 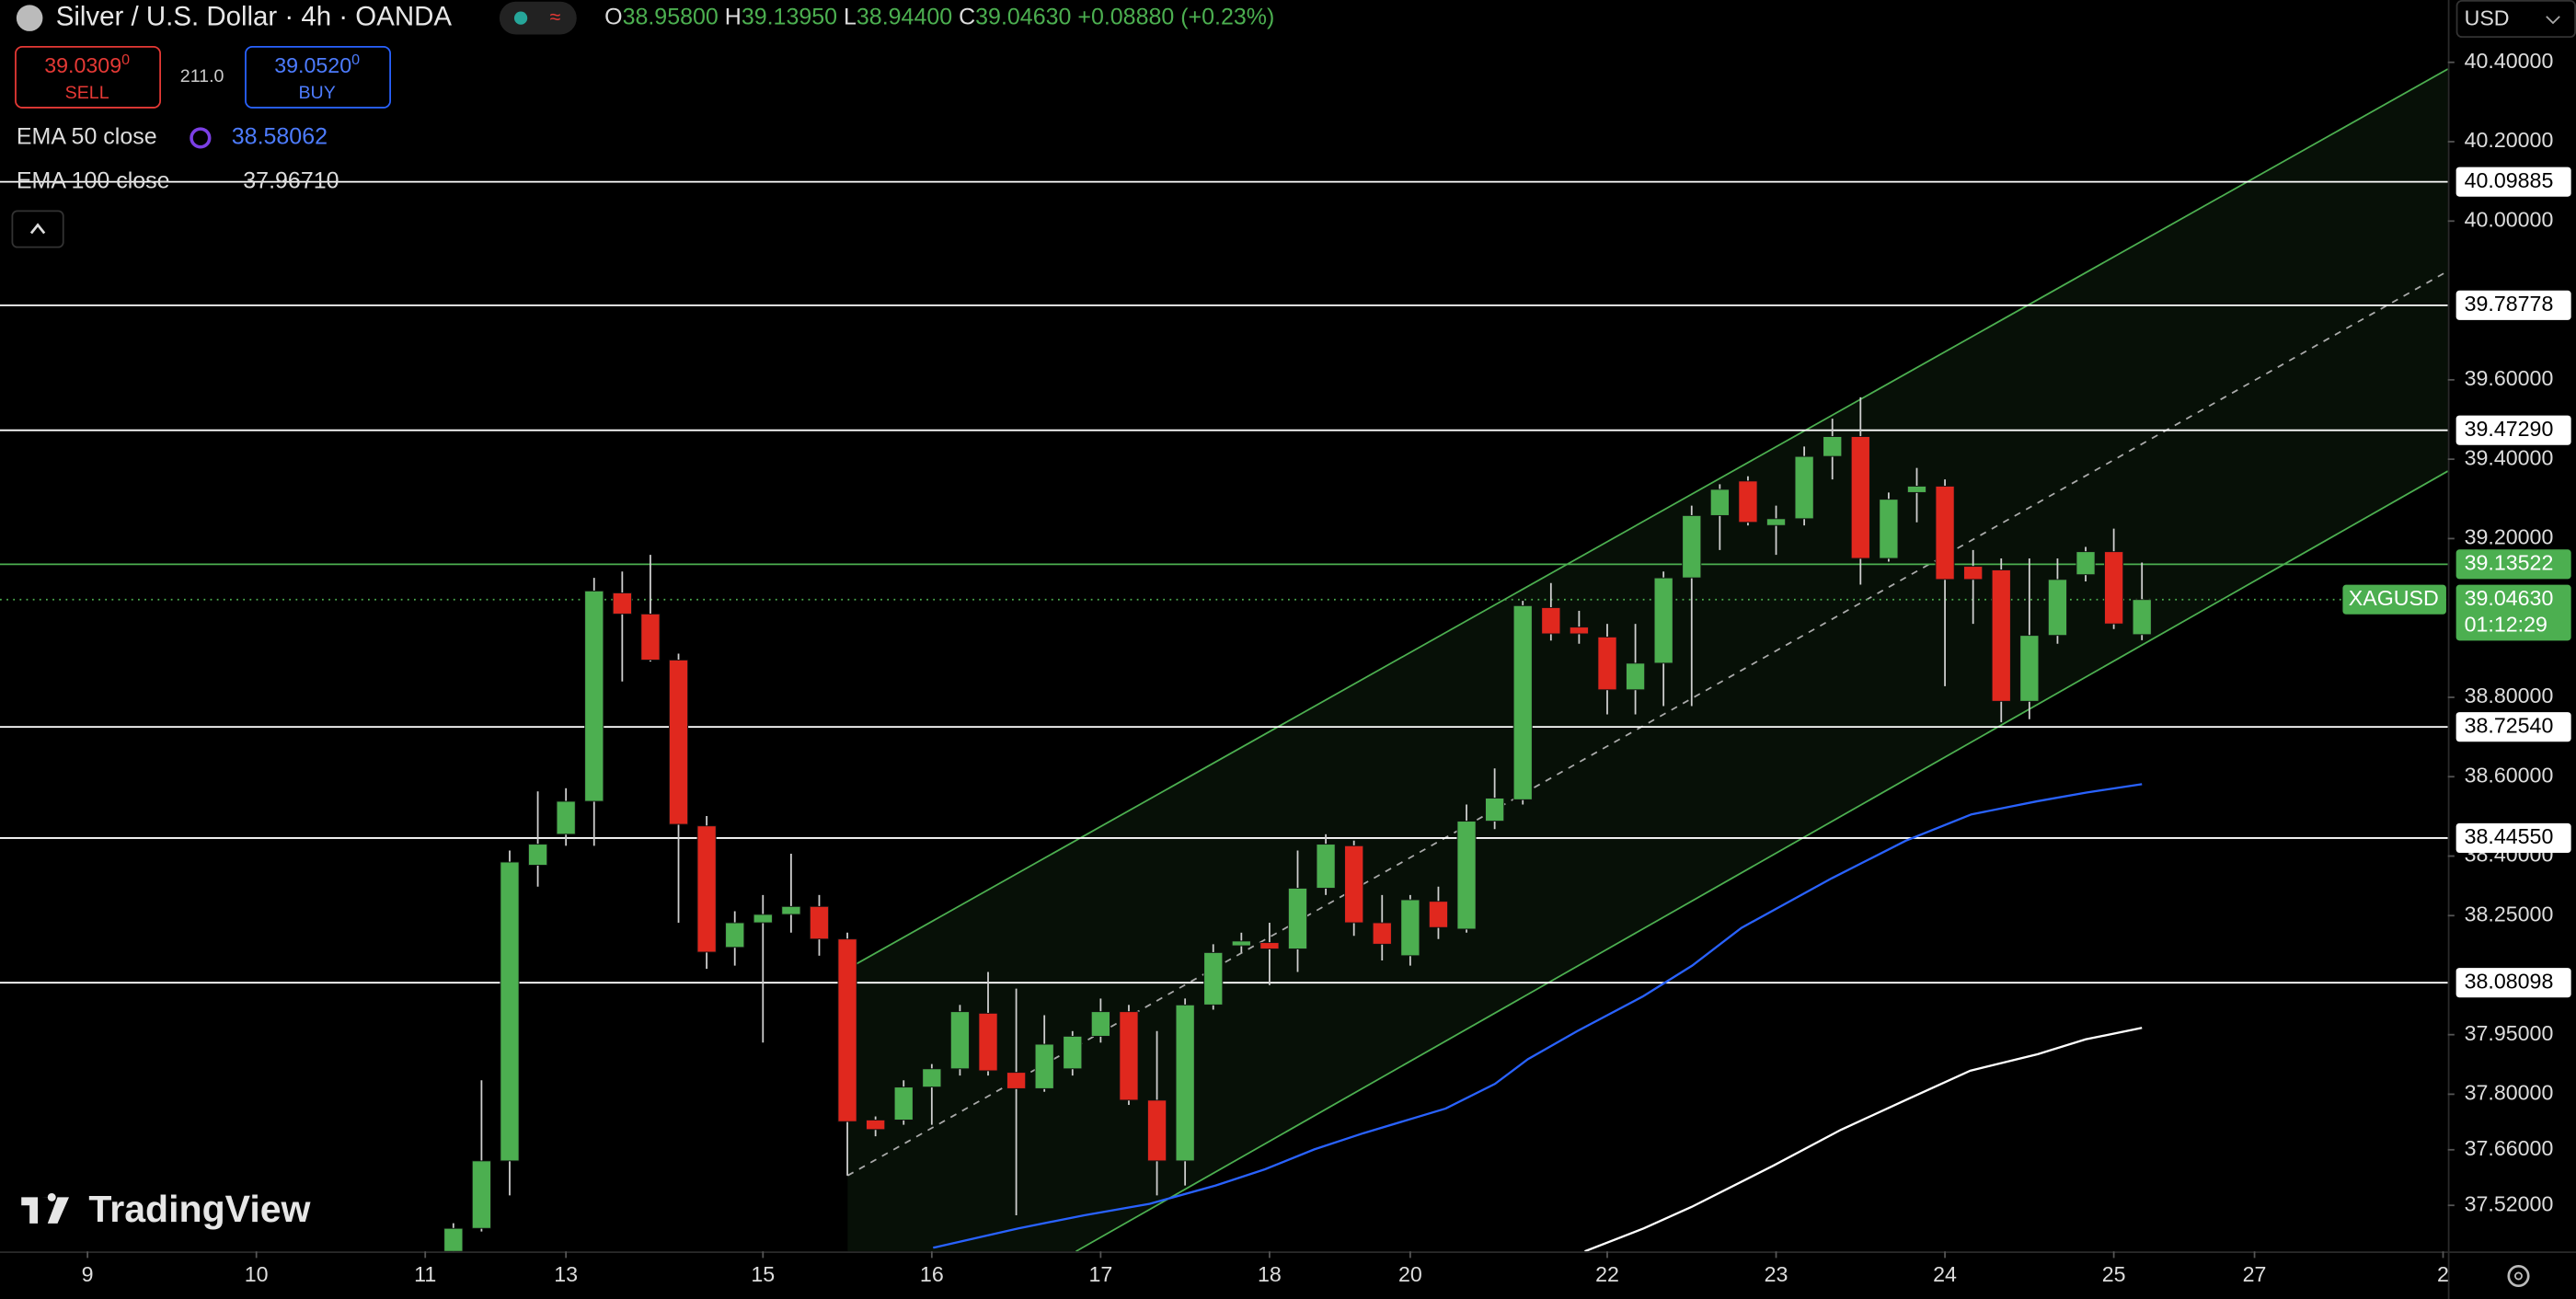 What do you see at coordinates (1945, 1274) in the screenshot?
I see `x-tick-label: 24` at bounding box center [1945, 1274].